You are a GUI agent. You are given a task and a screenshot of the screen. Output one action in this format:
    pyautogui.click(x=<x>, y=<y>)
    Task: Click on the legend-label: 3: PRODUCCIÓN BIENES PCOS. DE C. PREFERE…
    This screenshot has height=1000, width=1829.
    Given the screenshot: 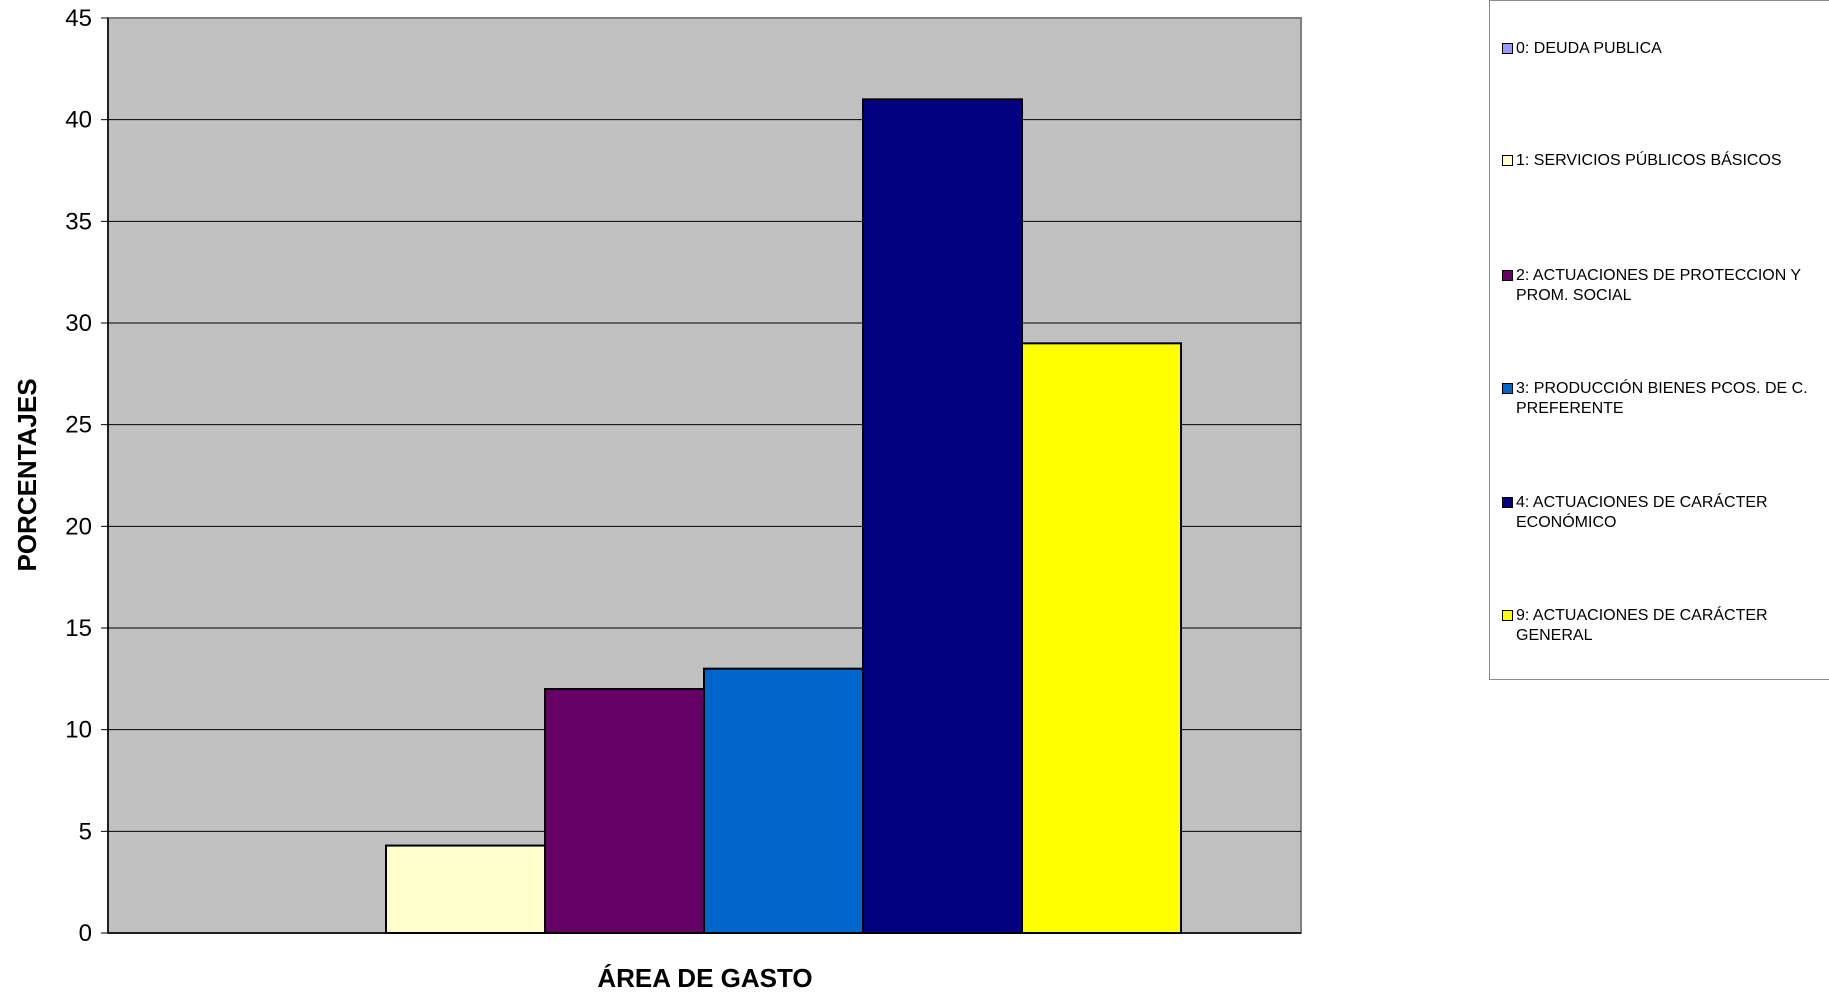 What is the action you would take?
    pyautogui.click(x=1662, y=398)
    